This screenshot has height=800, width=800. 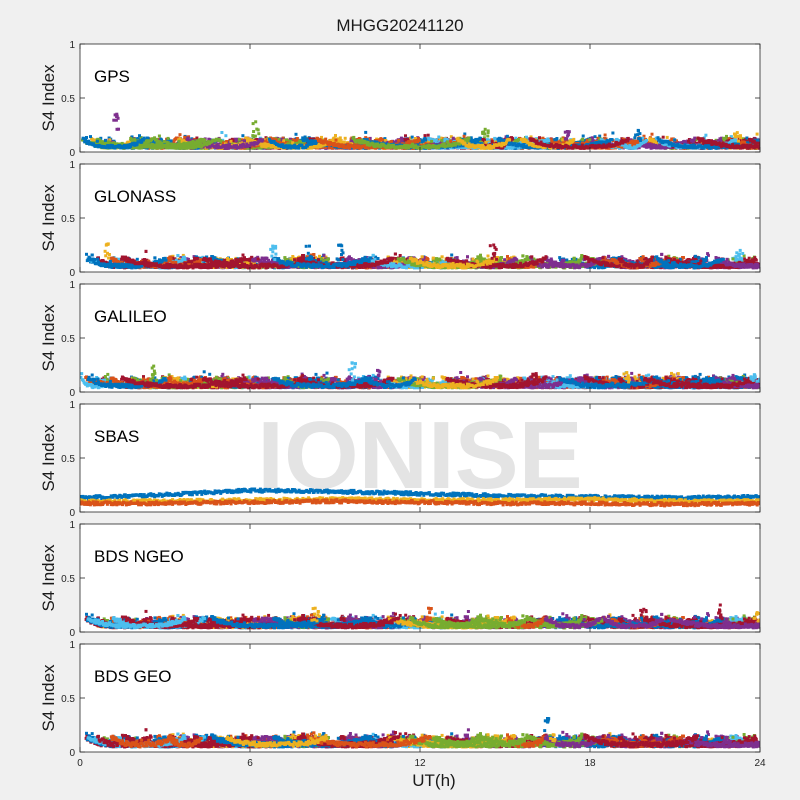 What do you see at coordinates (420, 131) in the screenshot?
I see `data-points` at bounding box center [420, 131].